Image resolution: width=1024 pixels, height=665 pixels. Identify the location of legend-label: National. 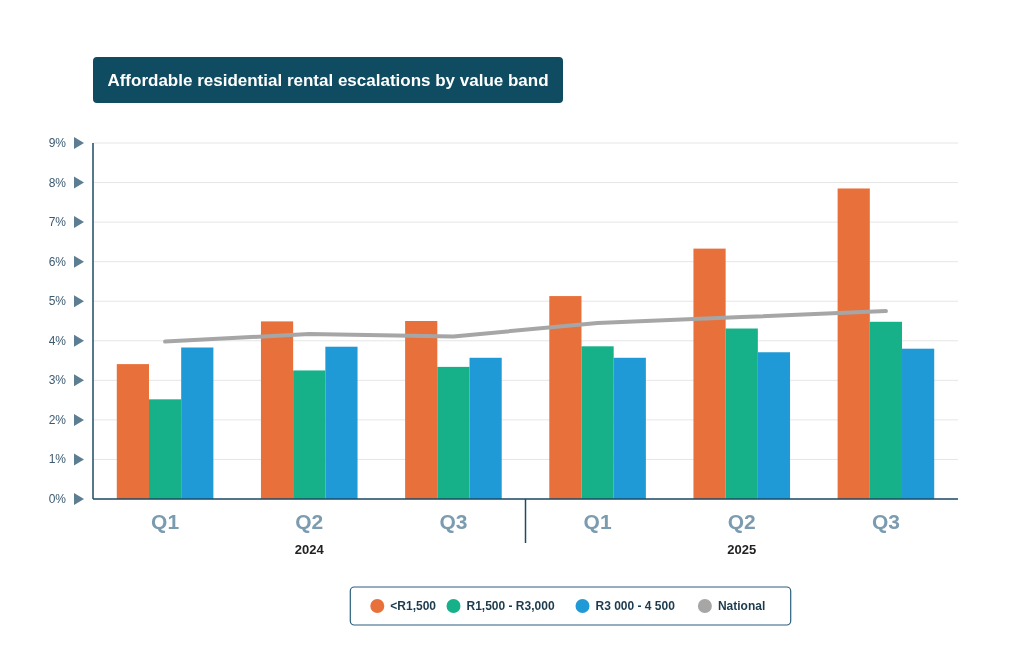
(741, 606).